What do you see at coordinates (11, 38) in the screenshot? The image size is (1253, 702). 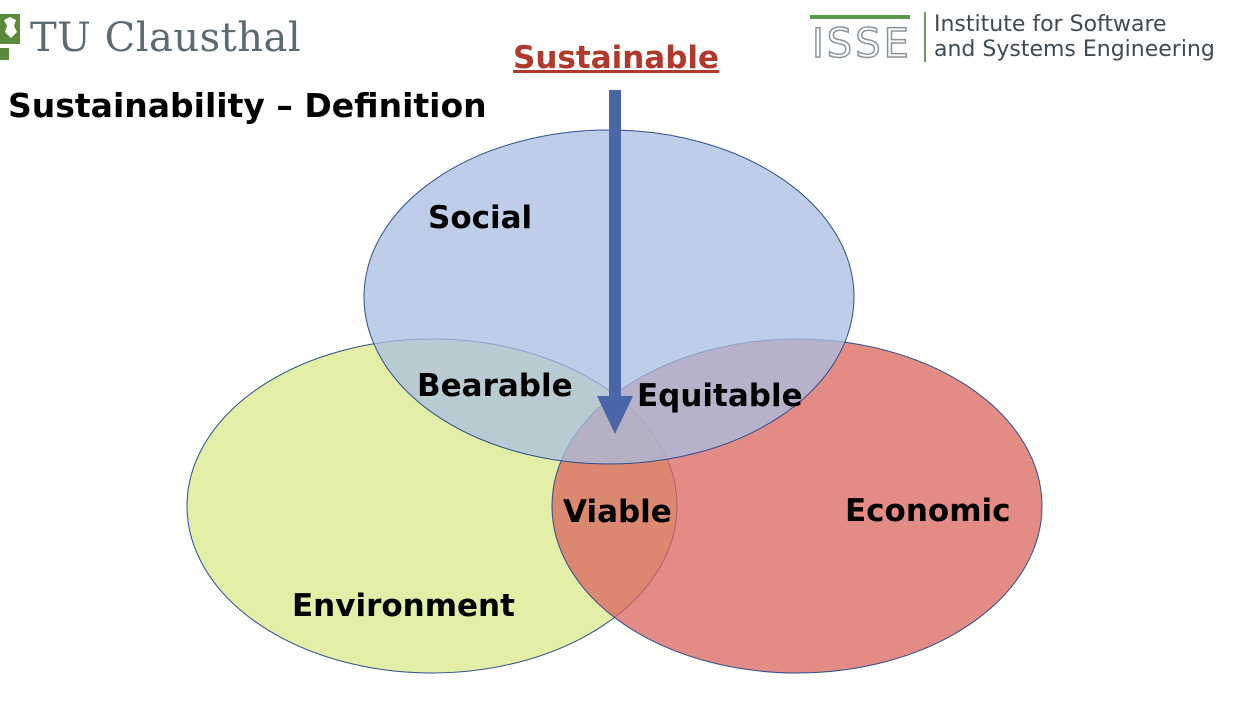 I see `crest-icon` at bounding box center [11, 38].